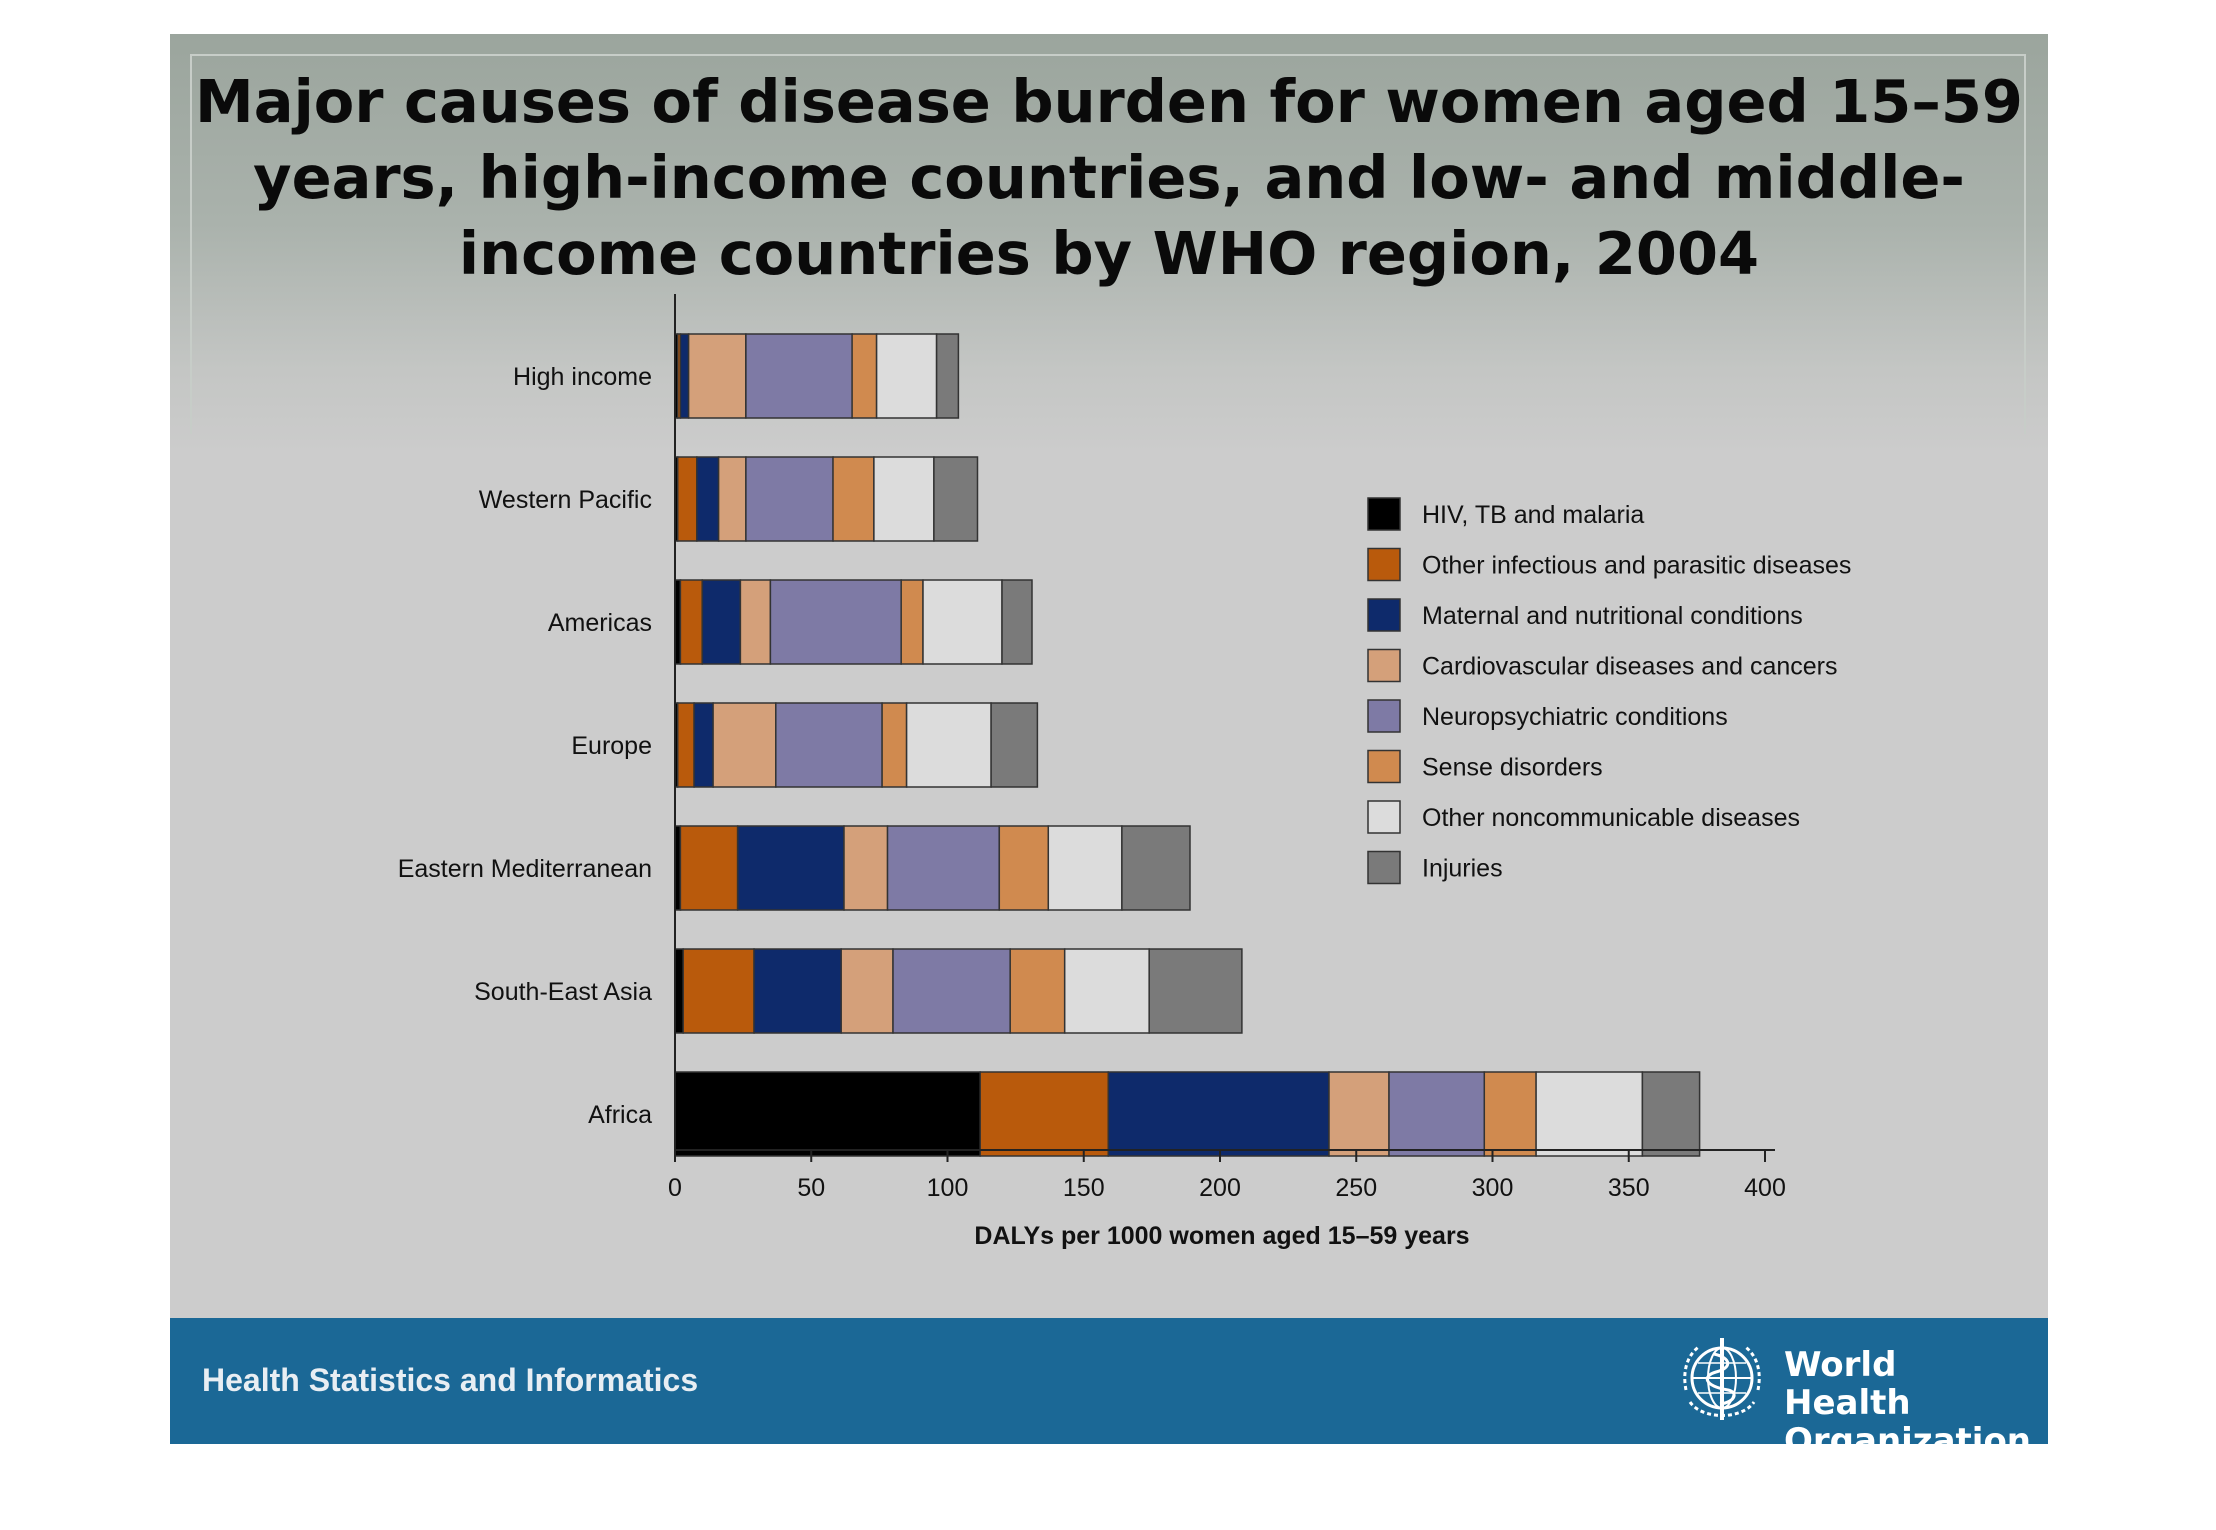 This screenshot has height=1530, width=2216. I want to click on legend-label: Neuropsychiatric conditions, so click(1575, 717).